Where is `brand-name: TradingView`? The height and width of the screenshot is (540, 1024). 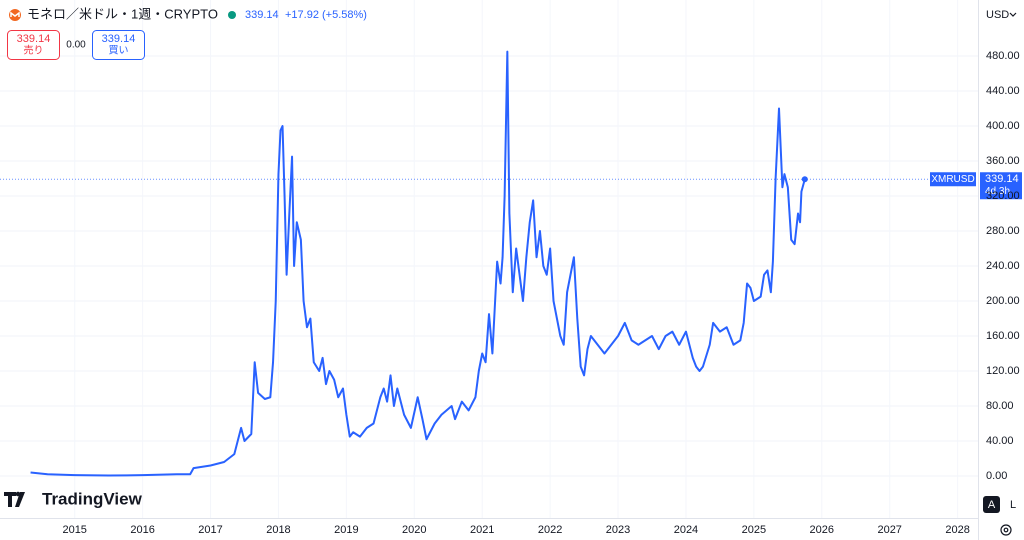 brand-name: TradingView is located at coordinates (92, 498).